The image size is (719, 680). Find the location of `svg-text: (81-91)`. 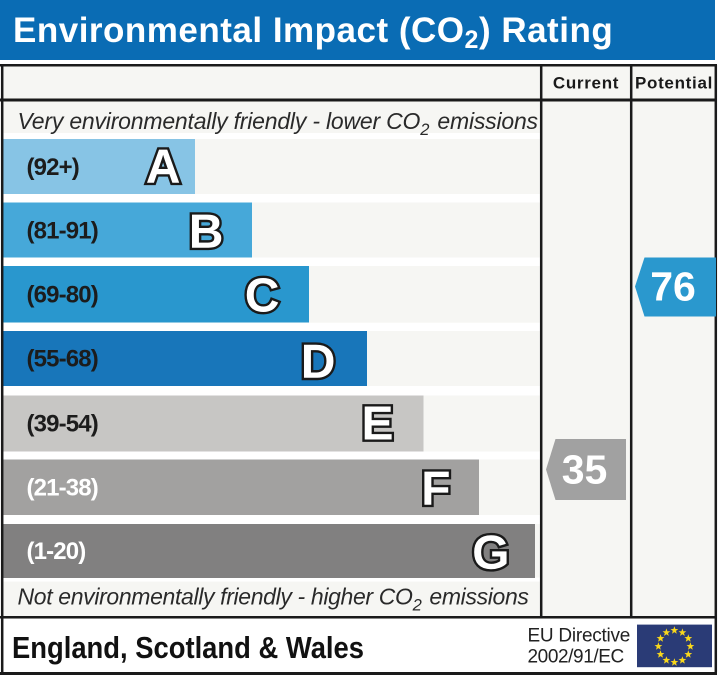

svg-text: (81-91) is located at coordinates (62, 231).